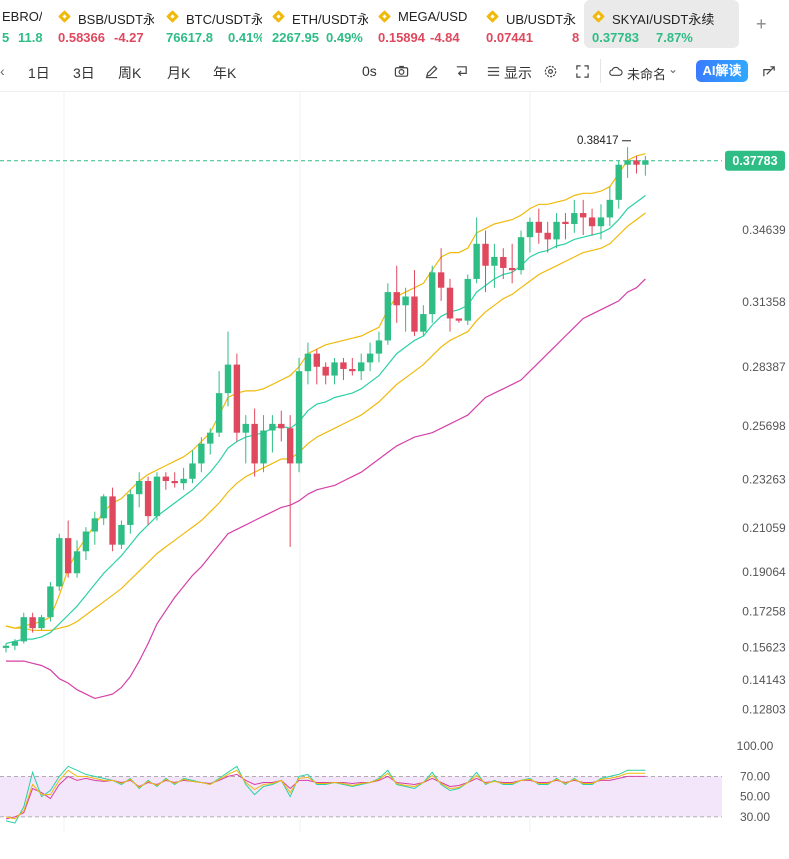 Image resolution: width=789 pixels, height=859 pixels. I want to click on tab-symbol: EBRO/U, so click(22, 16).